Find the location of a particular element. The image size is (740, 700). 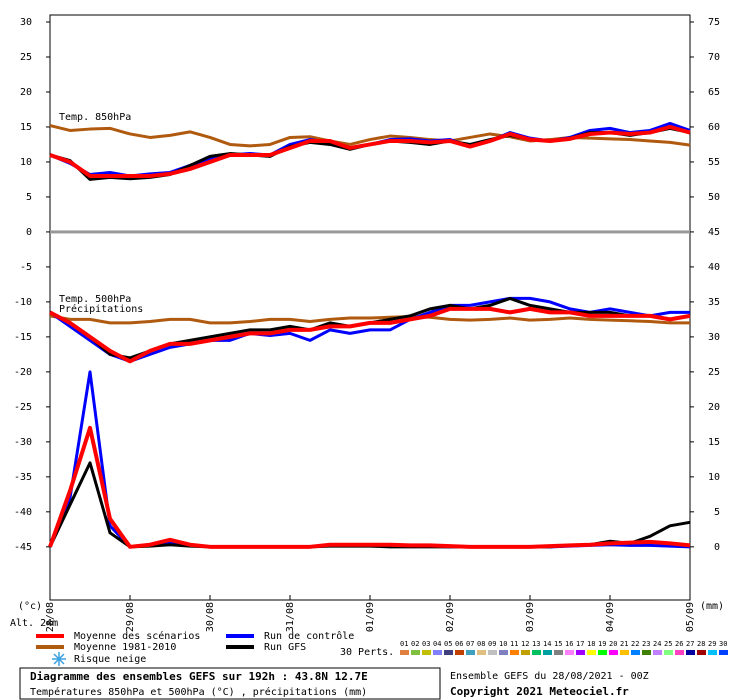

perturbation-code: 11 is located at coordinates (514, 644).